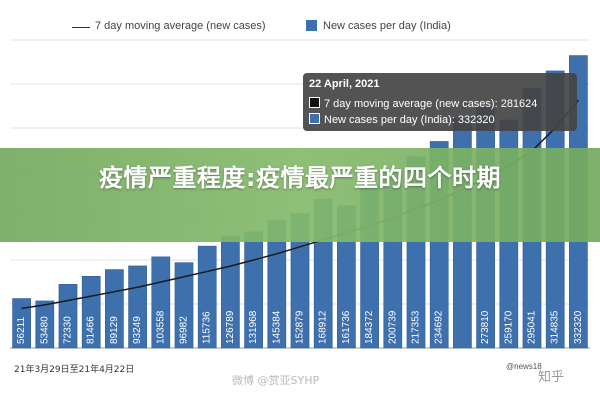 Image resolution: width=600 pixels, height=400 pixels. I want to click on tooltip-line-row: 7 day moving average (new cases): 281624, so click(423, 103).